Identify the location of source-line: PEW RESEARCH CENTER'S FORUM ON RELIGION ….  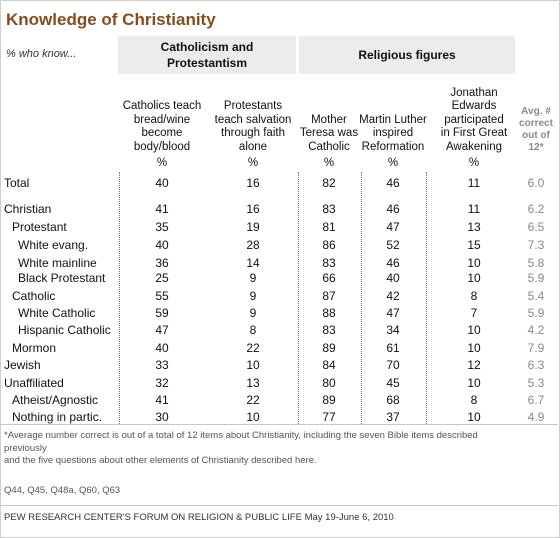
(199, 517).